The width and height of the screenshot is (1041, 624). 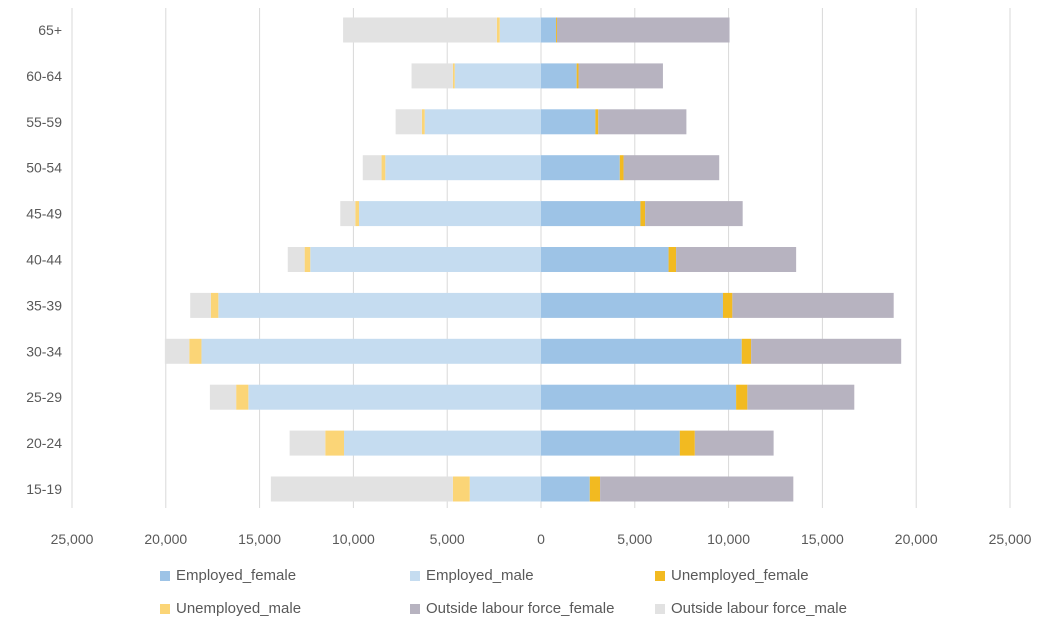 What do you see at coordinates (759, 608) in the screenshot?
I see `legend-label: Outside labour force_male` at bounding box center [759, 608].